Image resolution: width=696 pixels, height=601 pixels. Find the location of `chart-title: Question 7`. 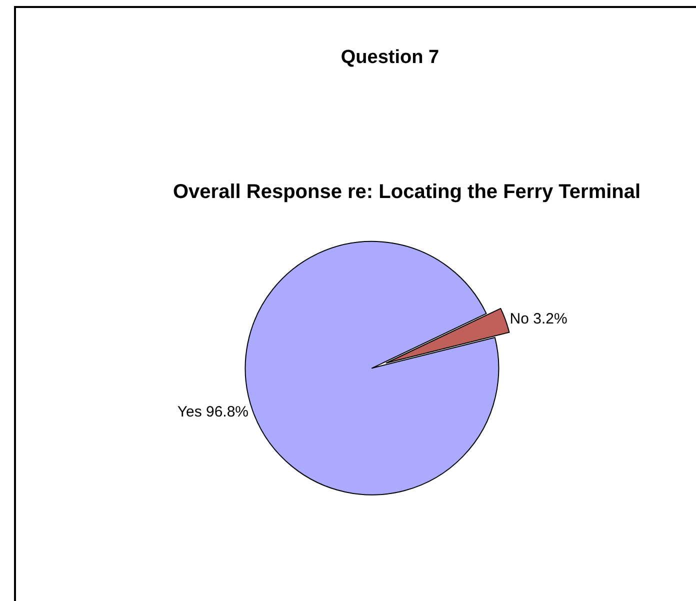

chart-title: Question 7 is located at coordinates (390, 57).